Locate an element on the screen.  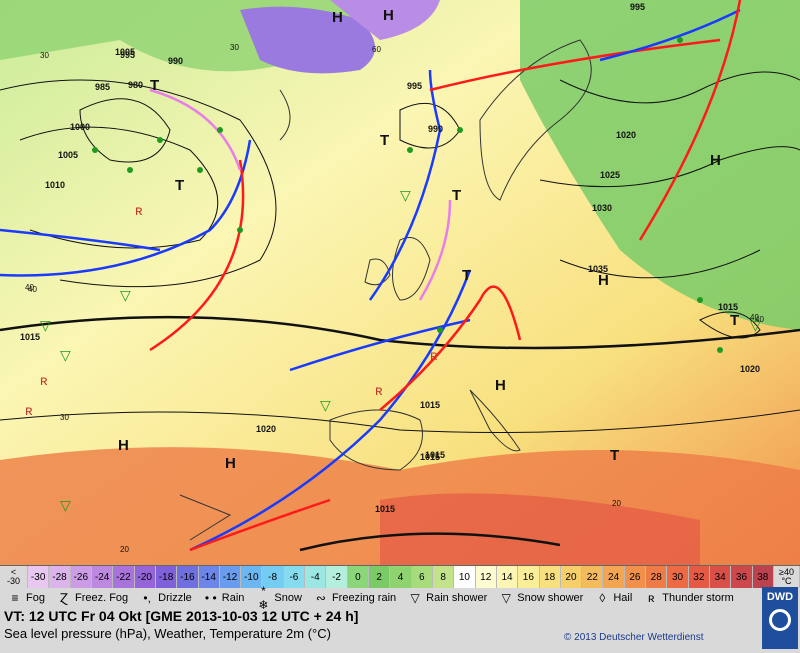
isobar-value-label: 995 is located at coordinates (127, 55).